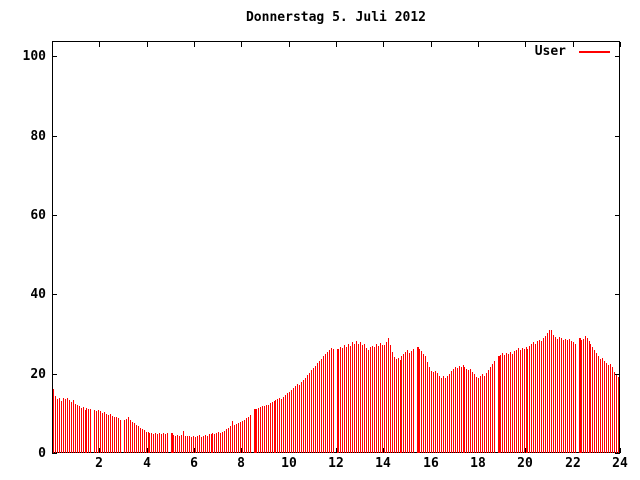 The height and width of the screenshot is (480, 640). I want to click on y-tick-label: 80, so click(38, 136).